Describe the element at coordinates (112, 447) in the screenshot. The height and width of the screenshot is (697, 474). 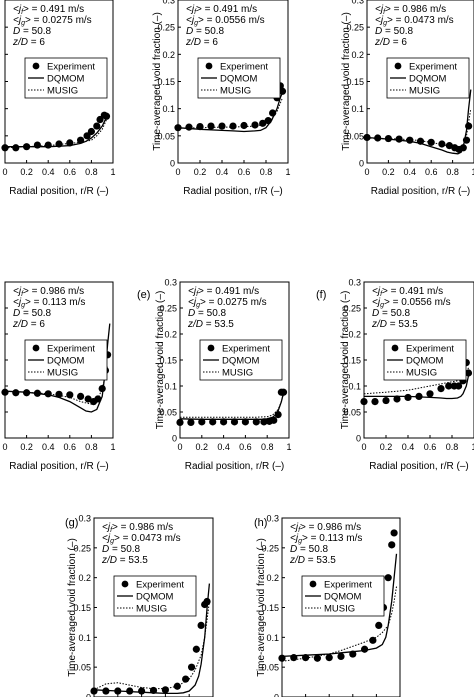
I see `x-tick-label: 1` at that location.